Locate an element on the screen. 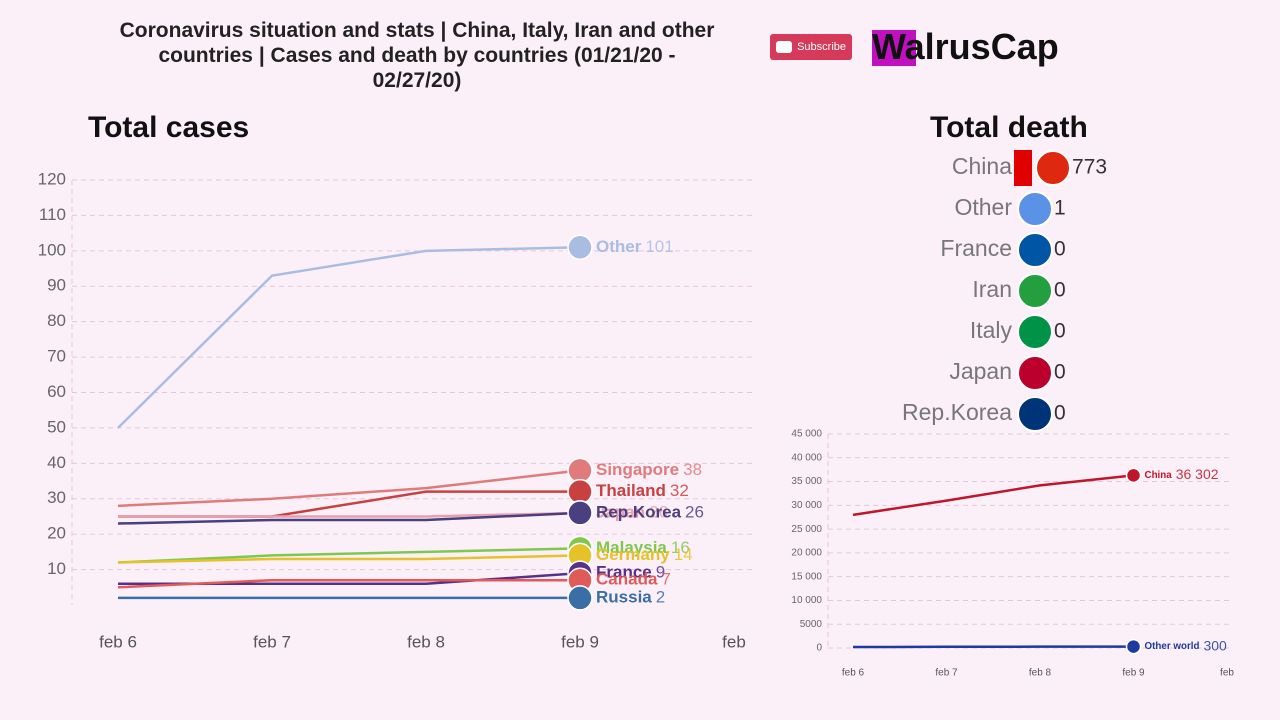  chart-title: Total cases is located at coordinates (168, 127).